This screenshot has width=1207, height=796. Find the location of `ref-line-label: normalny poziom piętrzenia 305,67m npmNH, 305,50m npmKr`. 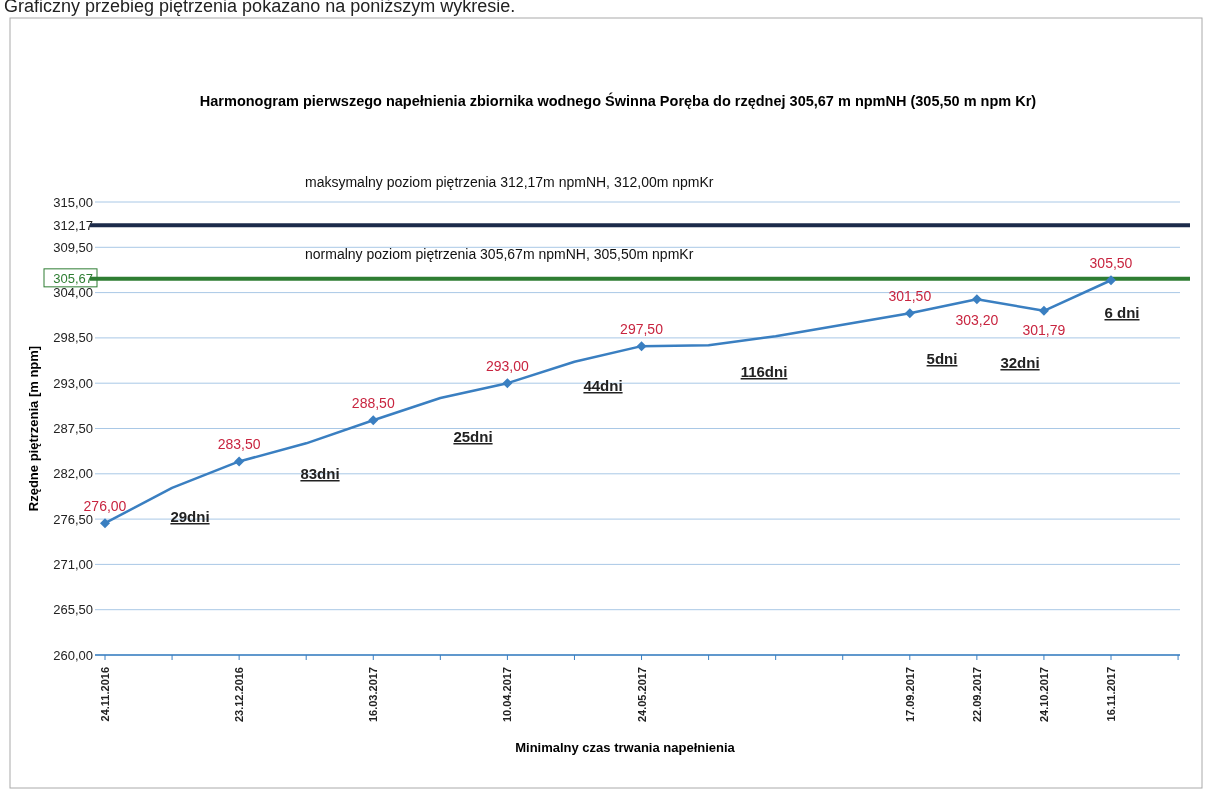

ref-line-label: normalny poziom piętrzenia 305,67m npmNH, 305,50m npmKr is located at coordinates (499, 253).